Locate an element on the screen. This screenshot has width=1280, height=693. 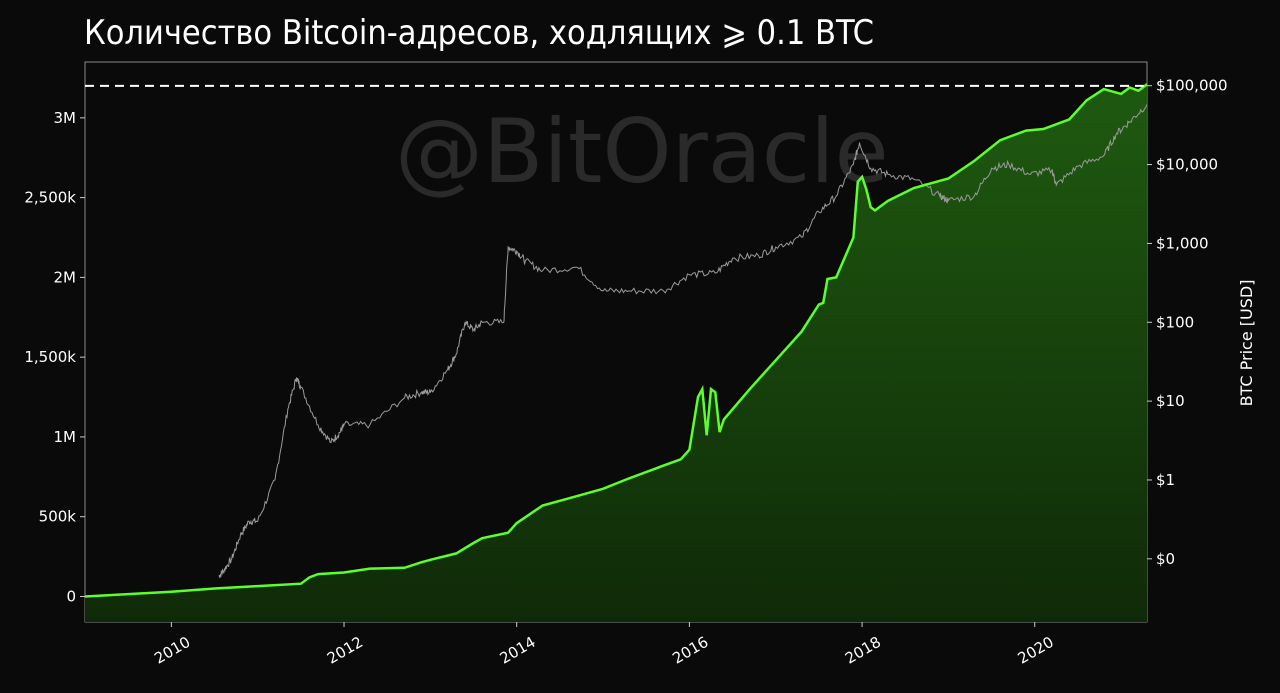
y-right-tick-label: $10 is located at coordinates (1170, 401).